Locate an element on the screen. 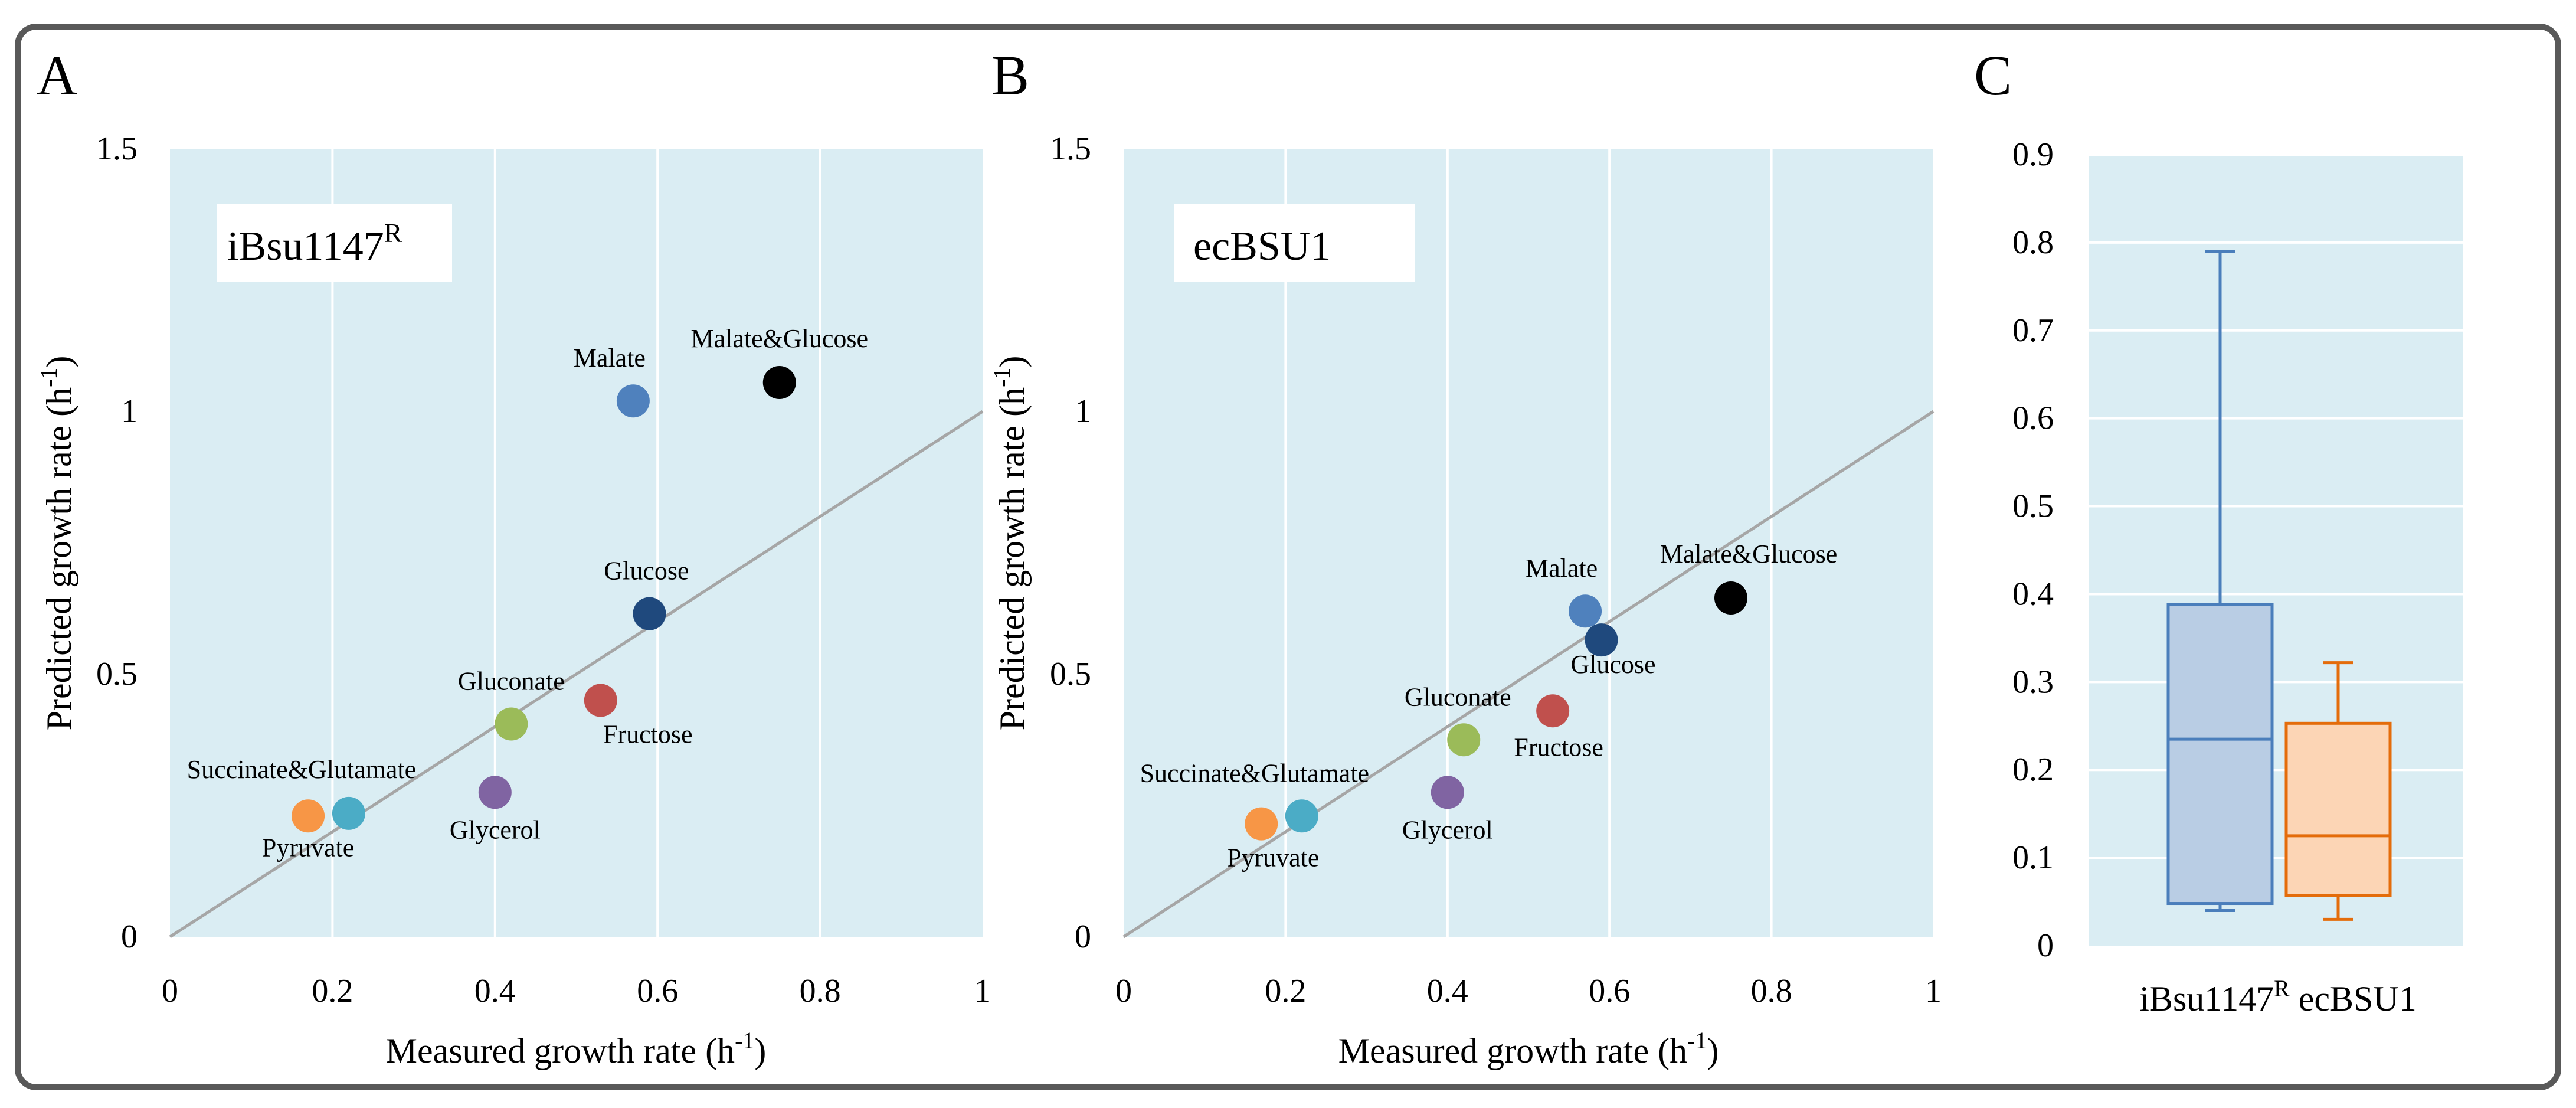 This screenshot has width=2576, height=1108. point-label-b-7: Malate&Glucose is located at coordinates (1749, 554).